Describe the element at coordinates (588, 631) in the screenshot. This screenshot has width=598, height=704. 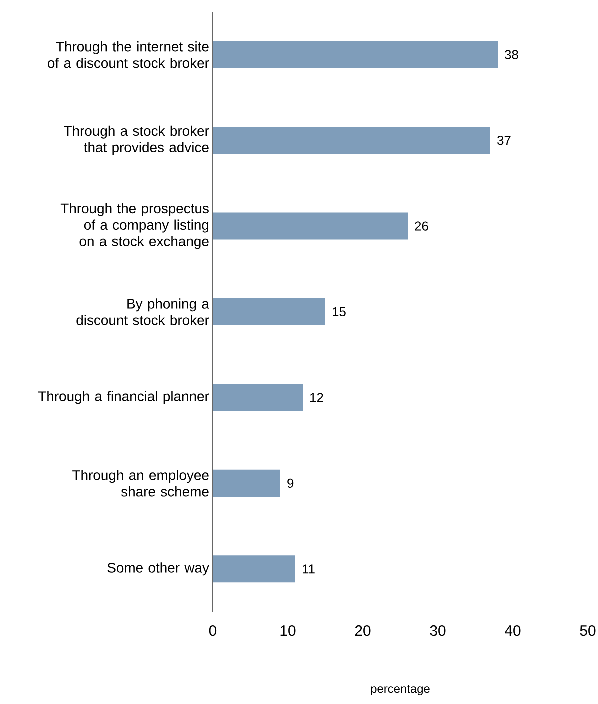
I see `x-tick-label: 50` at that location.